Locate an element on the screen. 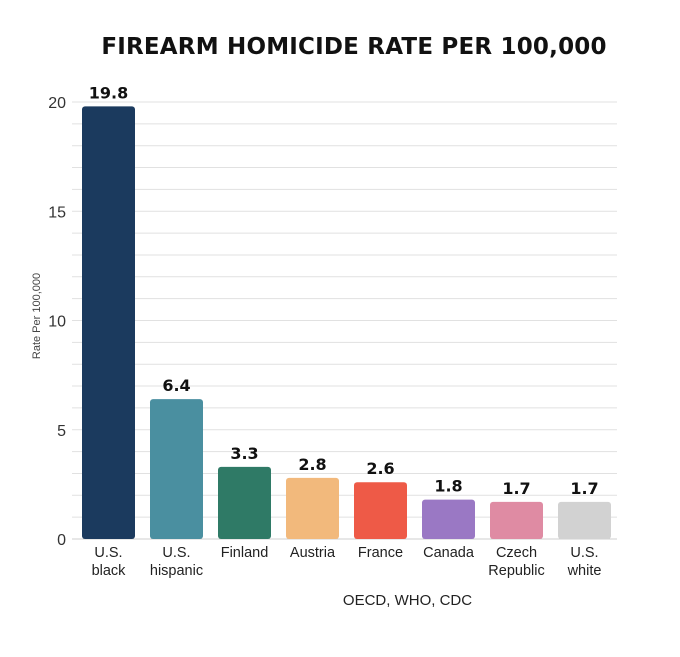 The height and width of the screenshot is (657, 680). y-tick-label: 20 is located at coordinates (57, 103).